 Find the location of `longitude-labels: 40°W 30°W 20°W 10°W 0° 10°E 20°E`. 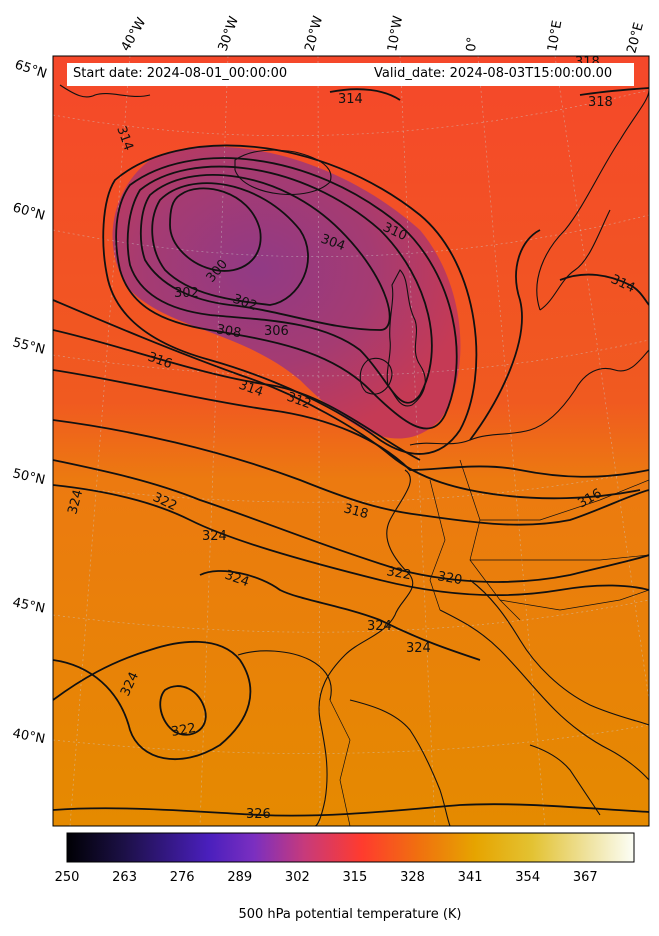

longitude-labels: 40°W 30°W 20°W 10°W 0° 10°E 20°E is located at coordinates (382, 34).